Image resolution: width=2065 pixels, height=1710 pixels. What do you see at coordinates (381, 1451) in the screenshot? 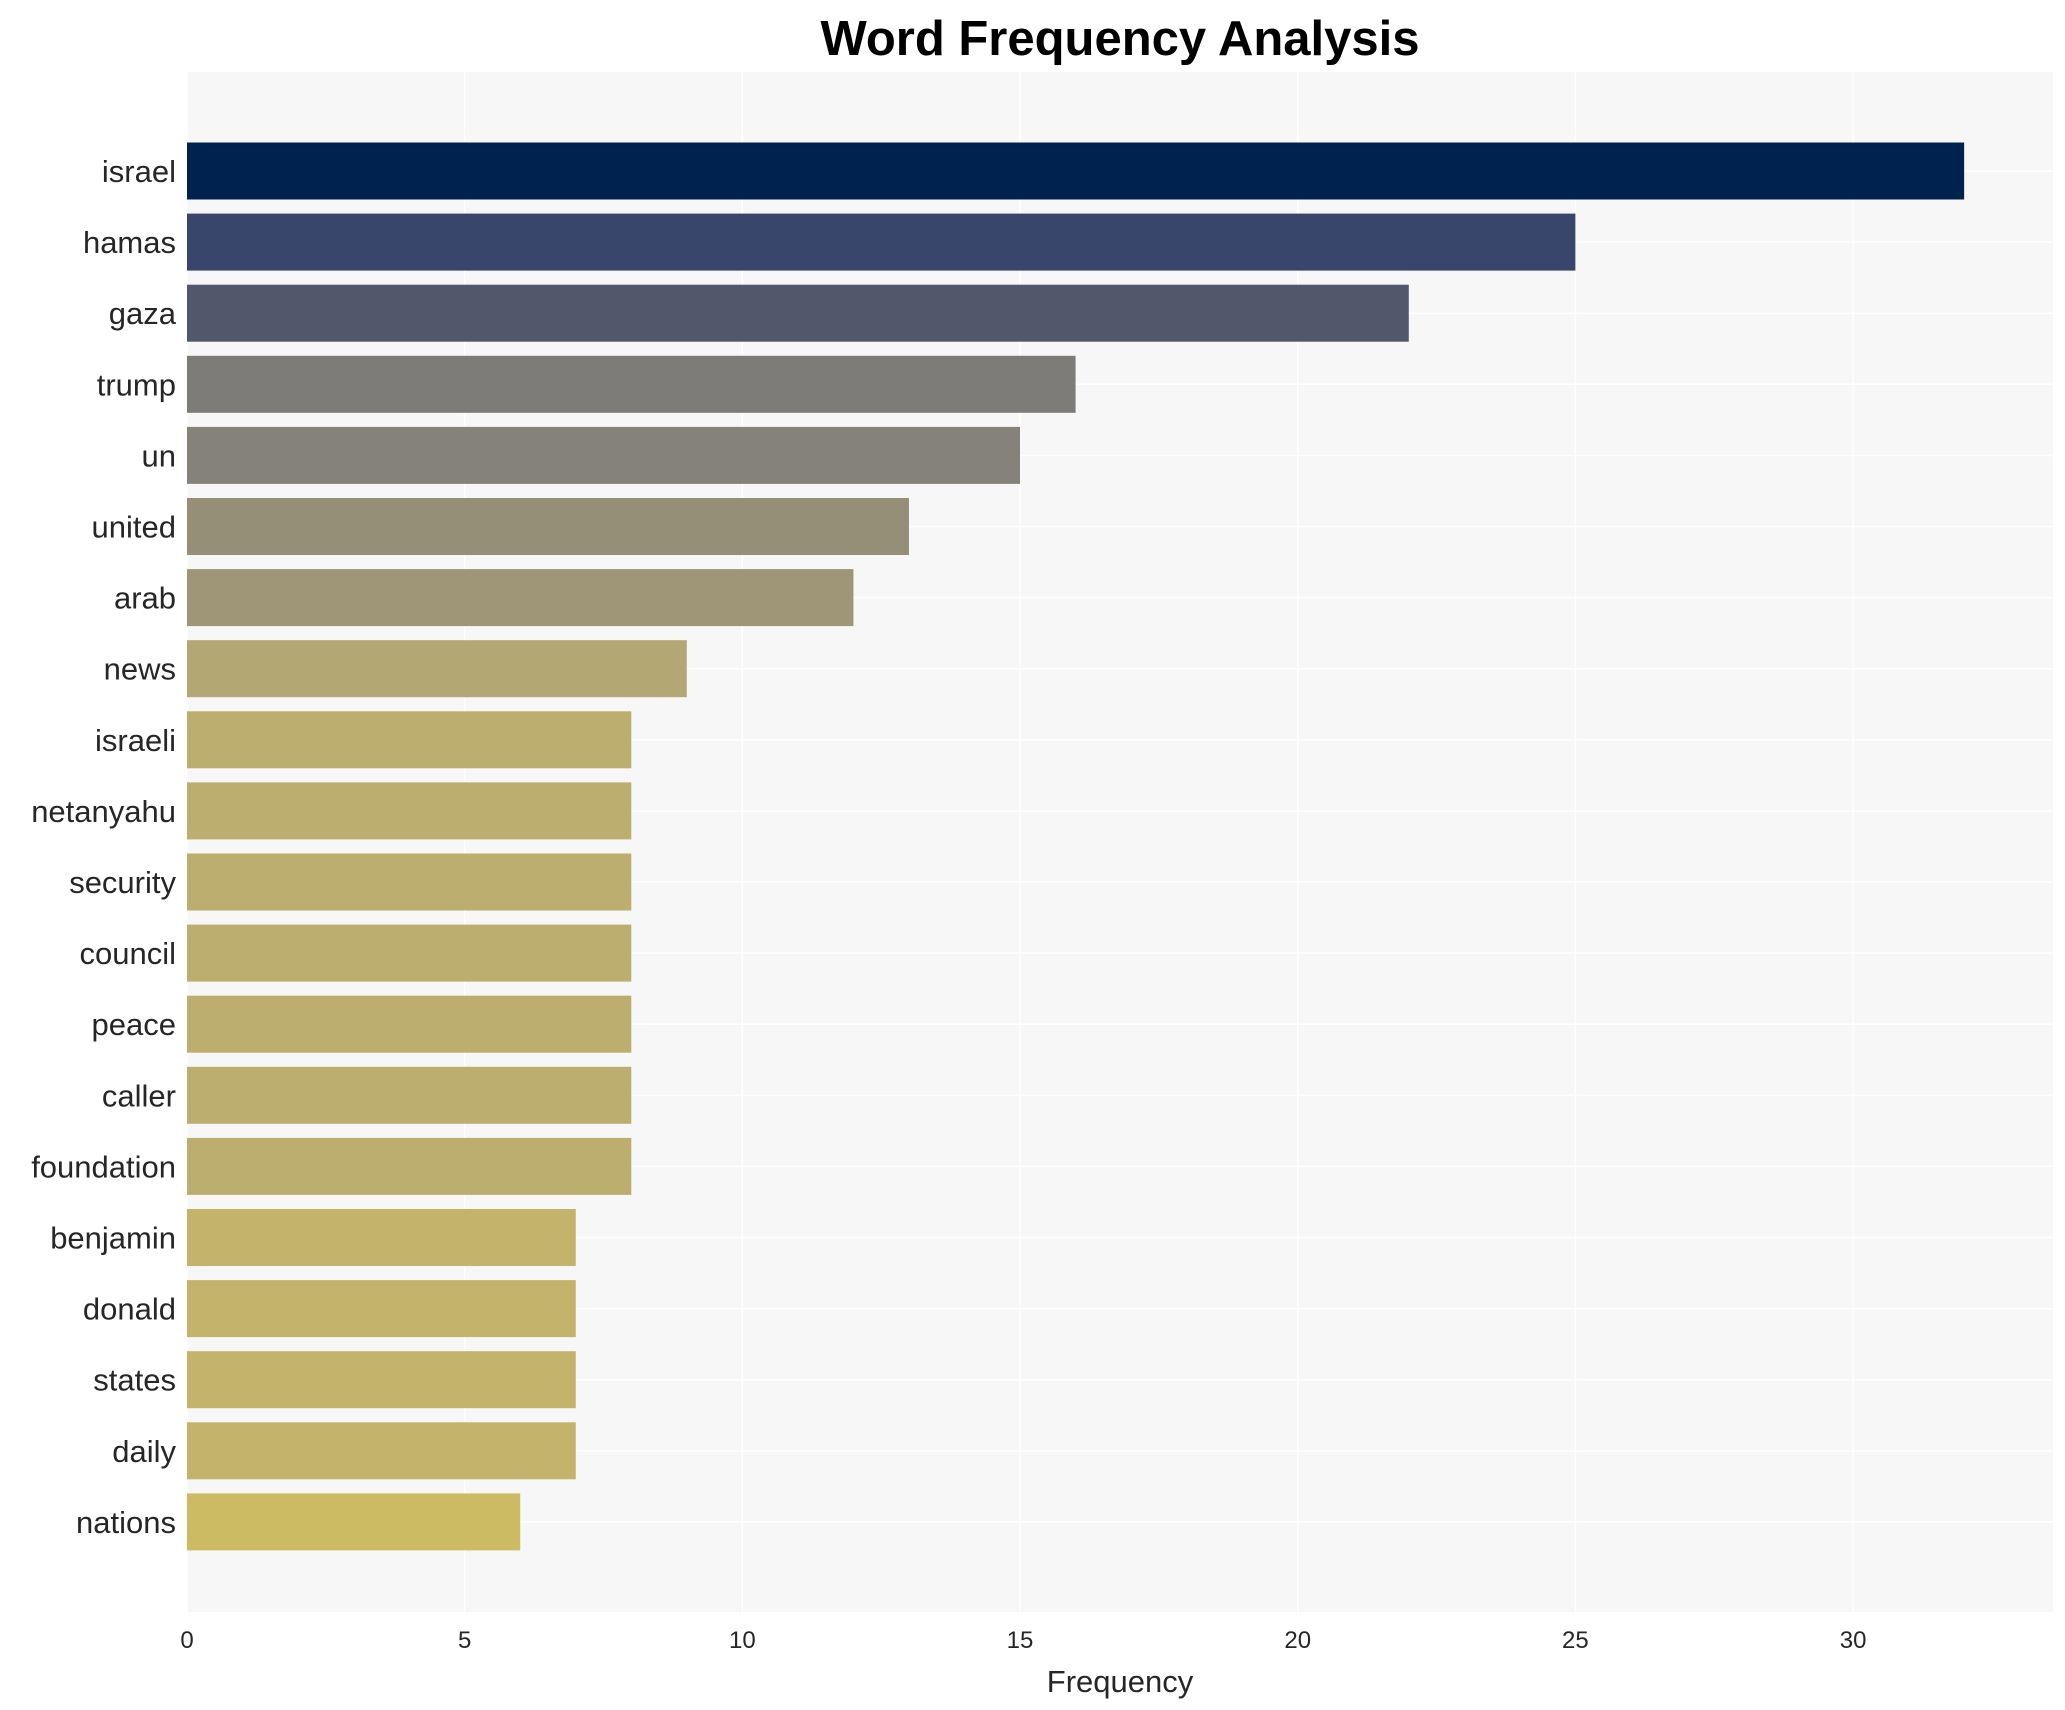
I see `bar-daily` at bounding box center [381, 1451].